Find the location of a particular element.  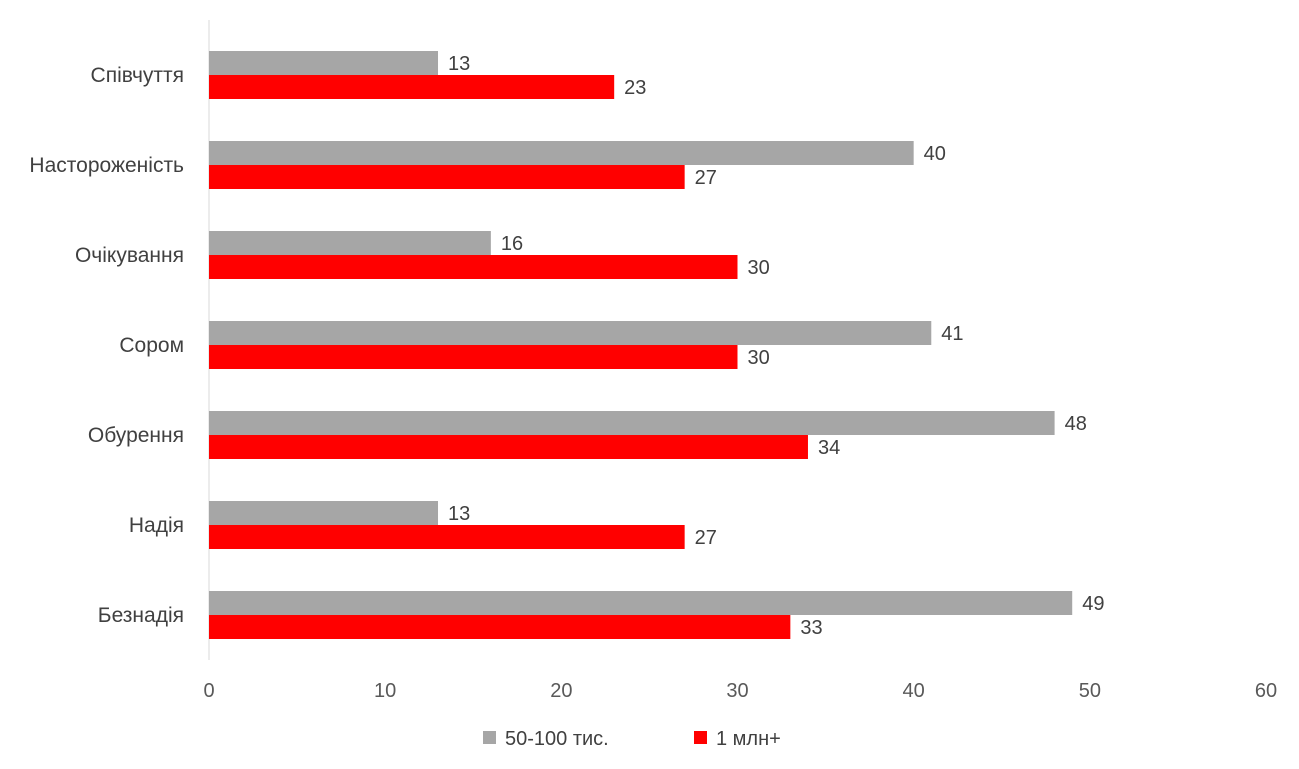

x-tick-label: 30 is located at coordinates (737, 691).